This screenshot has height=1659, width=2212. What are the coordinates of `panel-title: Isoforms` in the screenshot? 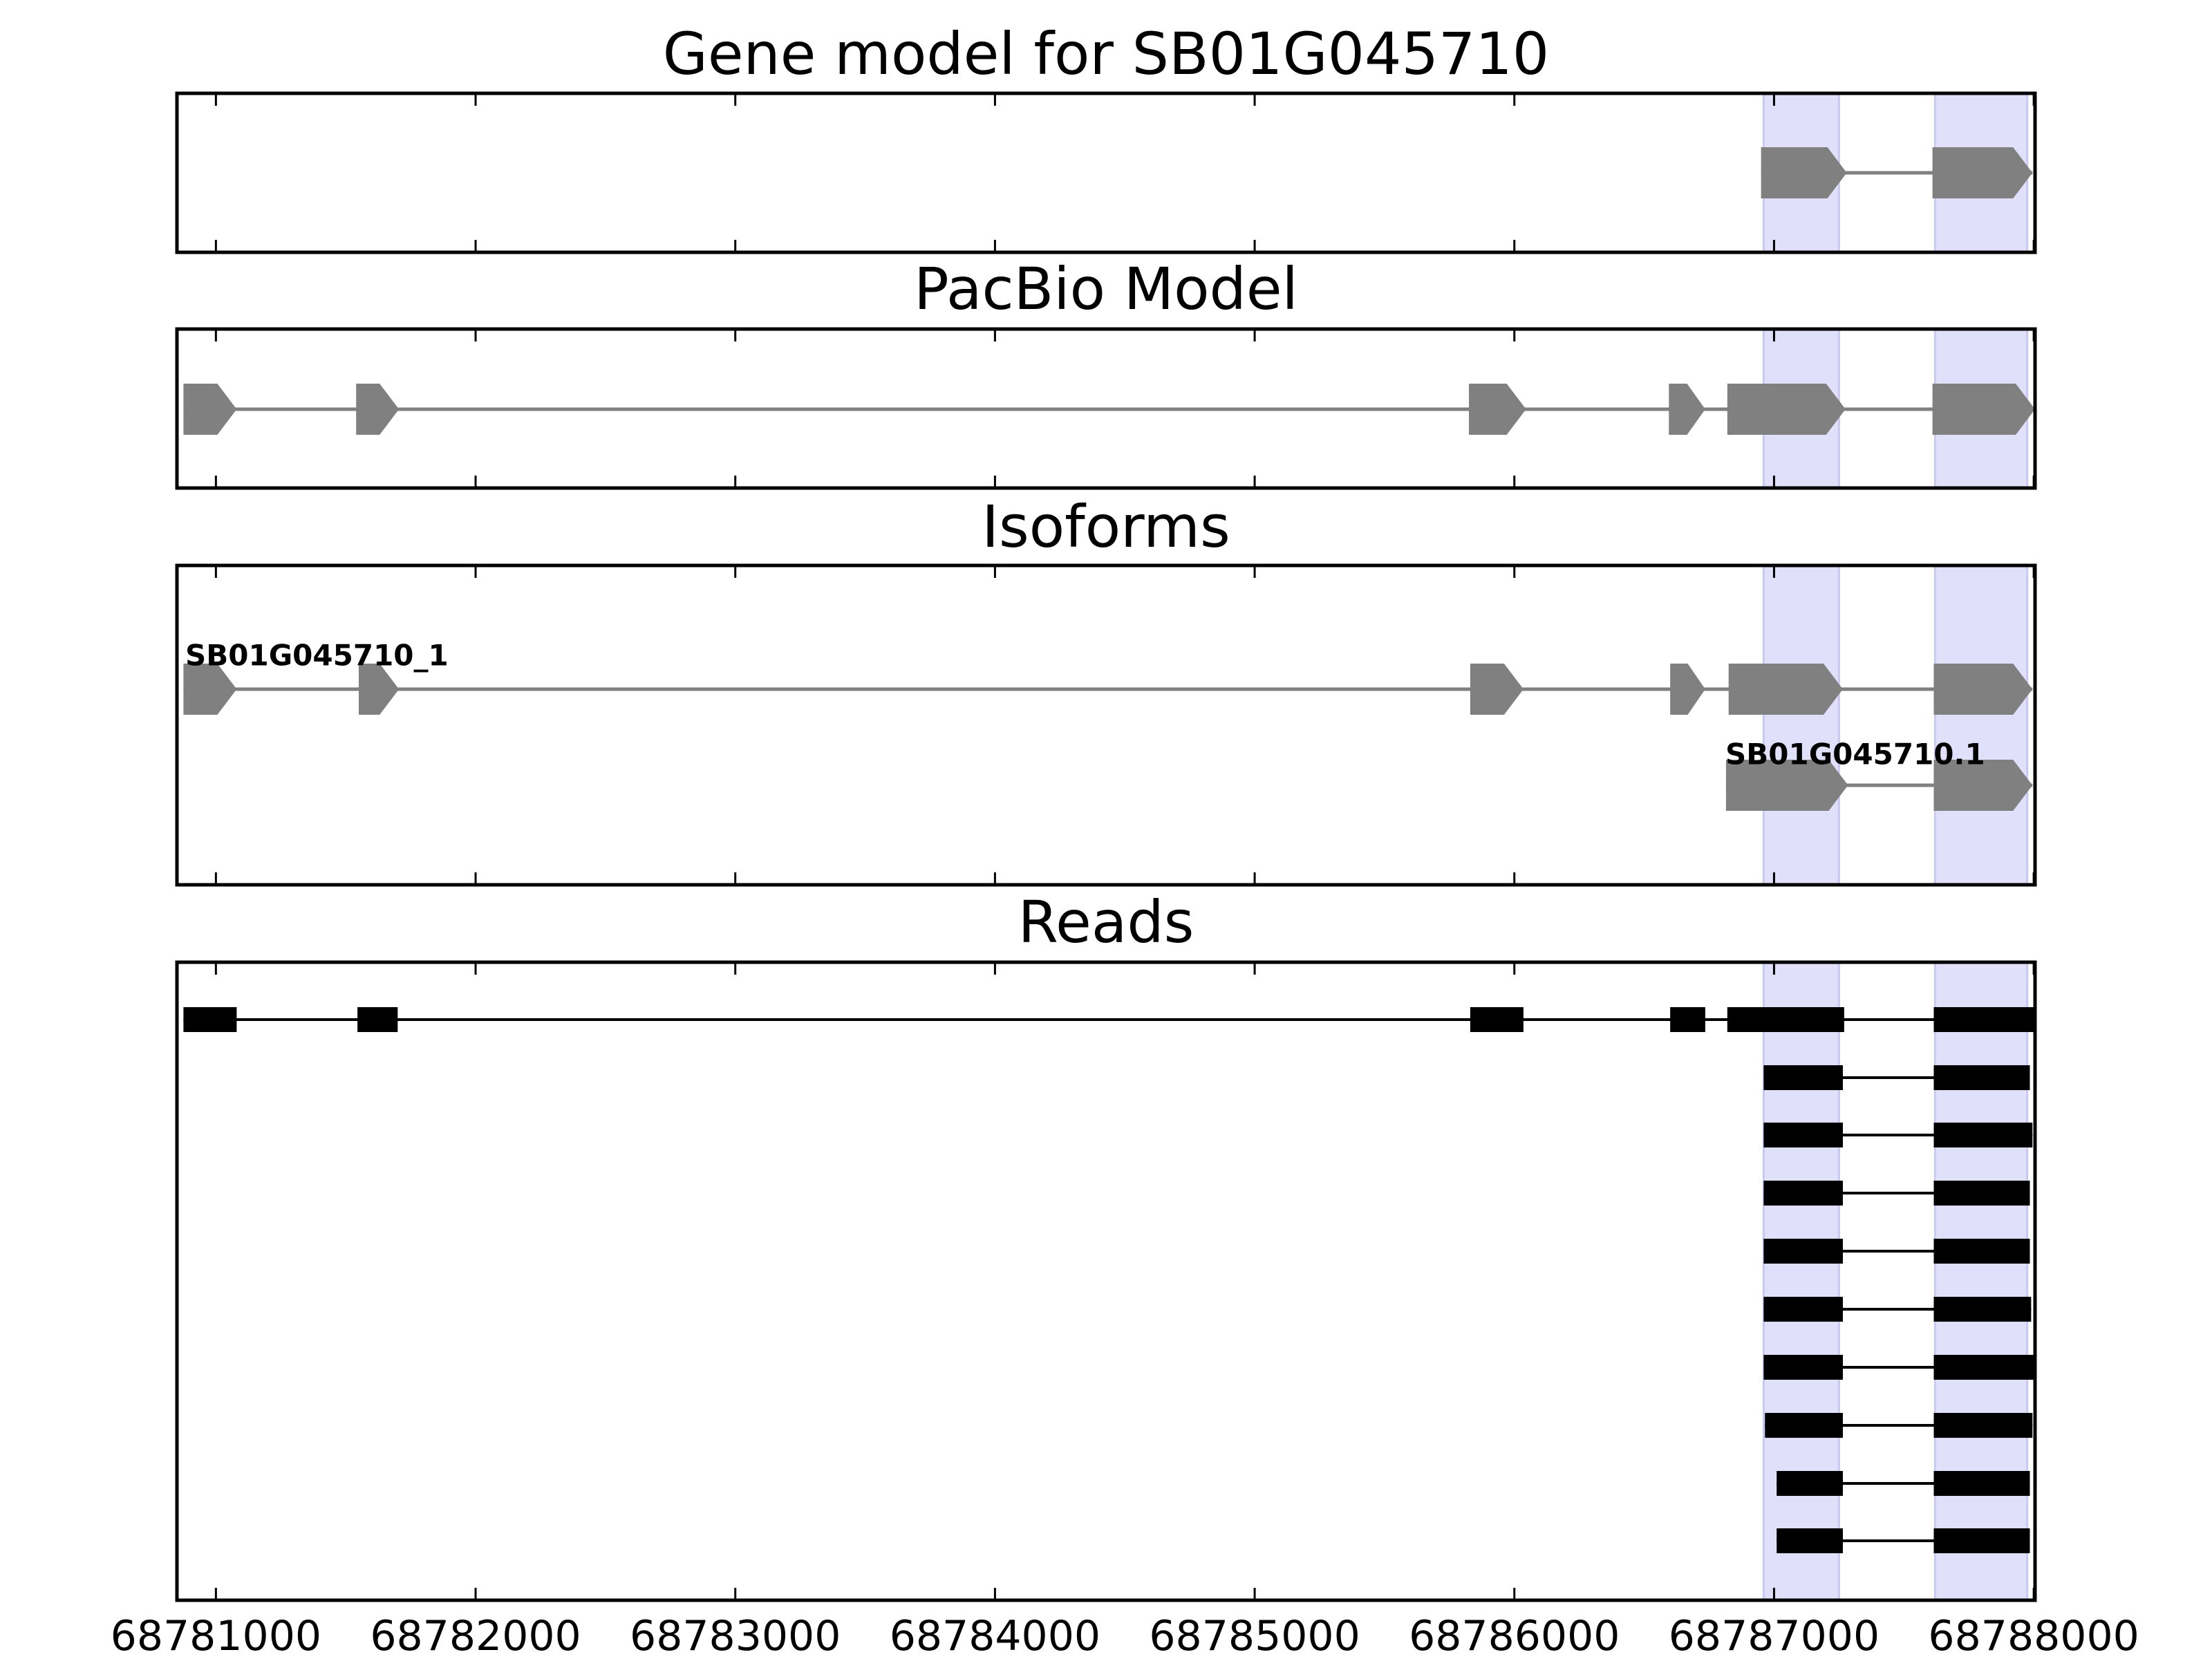 It's located at (1106, 527).